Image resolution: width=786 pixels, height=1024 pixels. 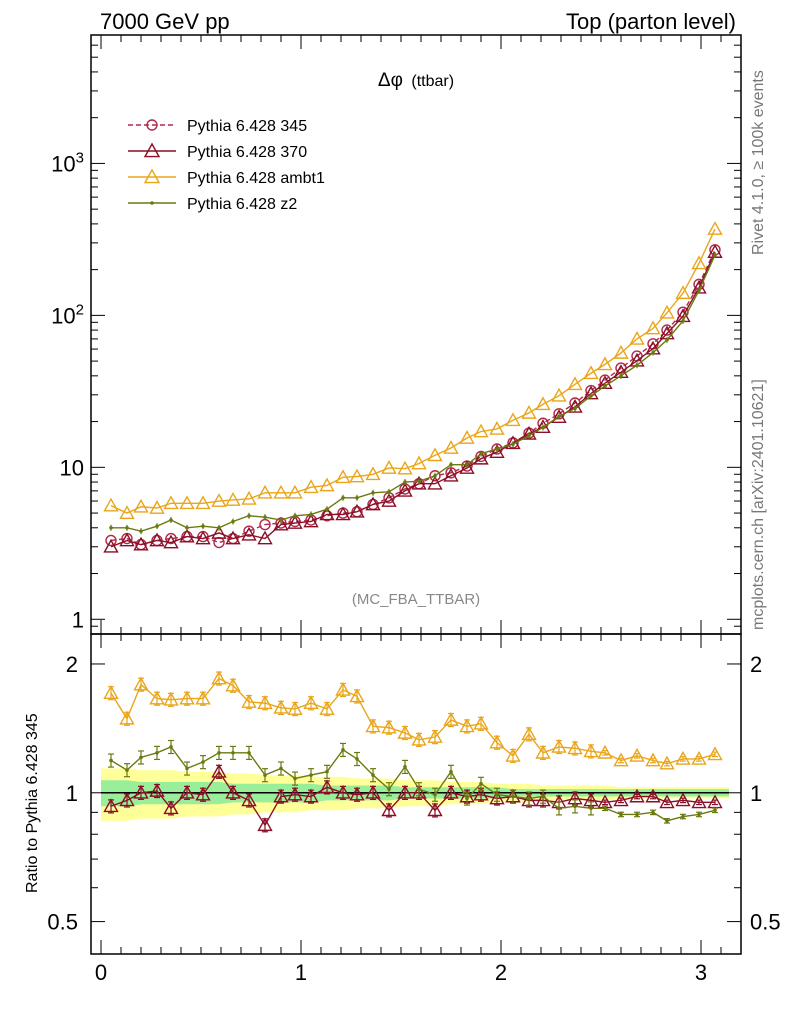 I want to click on ratio-series, so click(x=413, y=751).